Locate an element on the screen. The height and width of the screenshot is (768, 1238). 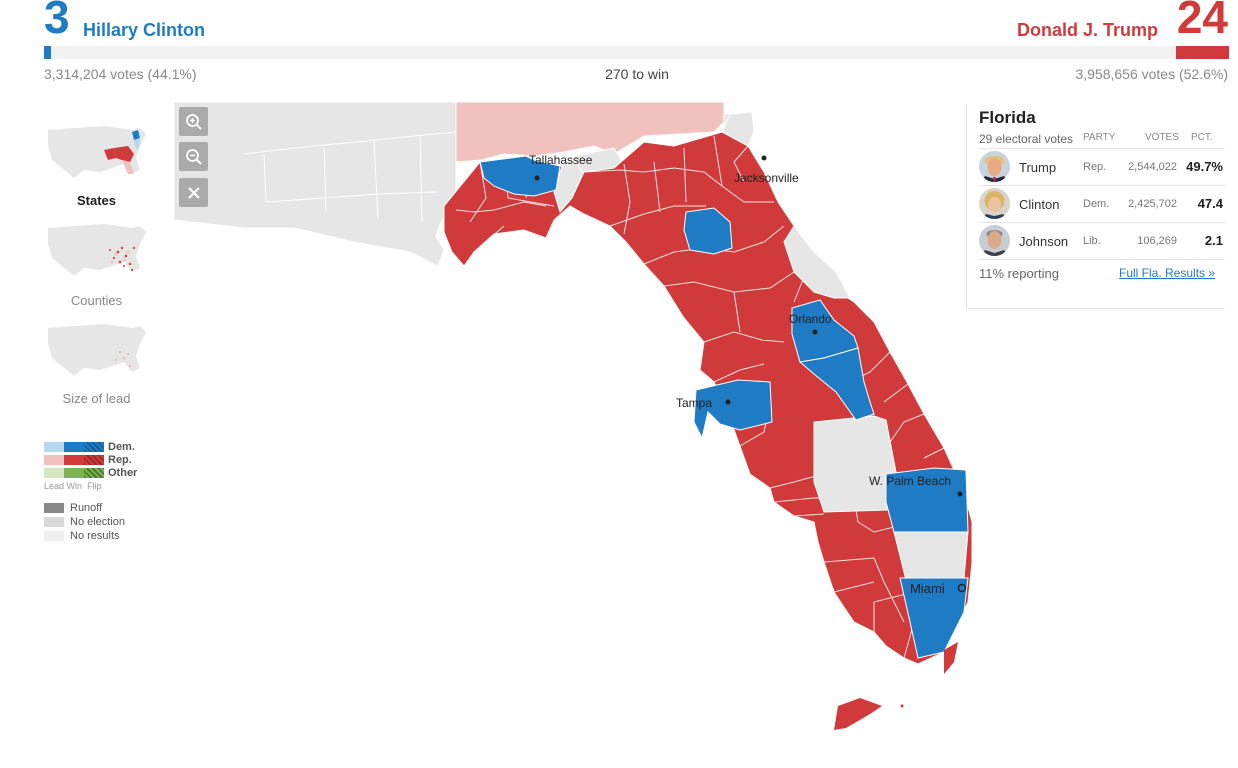
states-view-button is located at coordinates (96, 155).